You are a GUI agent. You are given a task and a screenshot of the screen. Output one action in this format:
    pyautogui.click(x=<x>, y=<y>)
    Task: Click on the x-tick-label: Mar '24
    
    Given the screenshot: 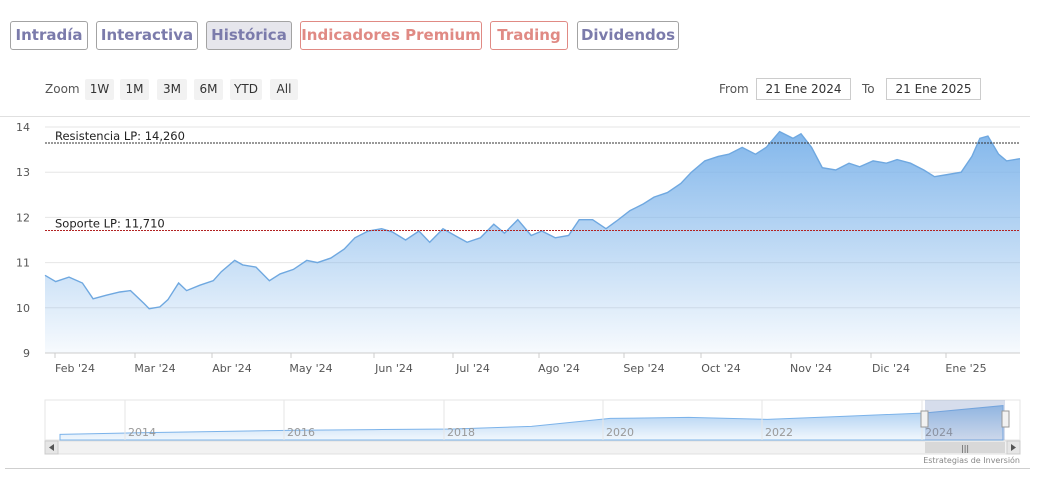 What is the action you would take?
    pyautogui.click(x=154, y=368)
    